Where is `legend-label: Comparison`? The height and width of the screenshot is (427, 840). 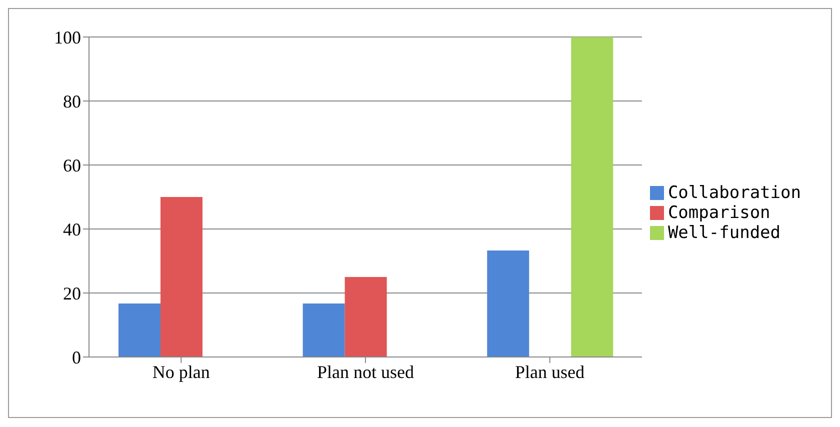 legend-label: Comparison is located at coordinates (719, 213).